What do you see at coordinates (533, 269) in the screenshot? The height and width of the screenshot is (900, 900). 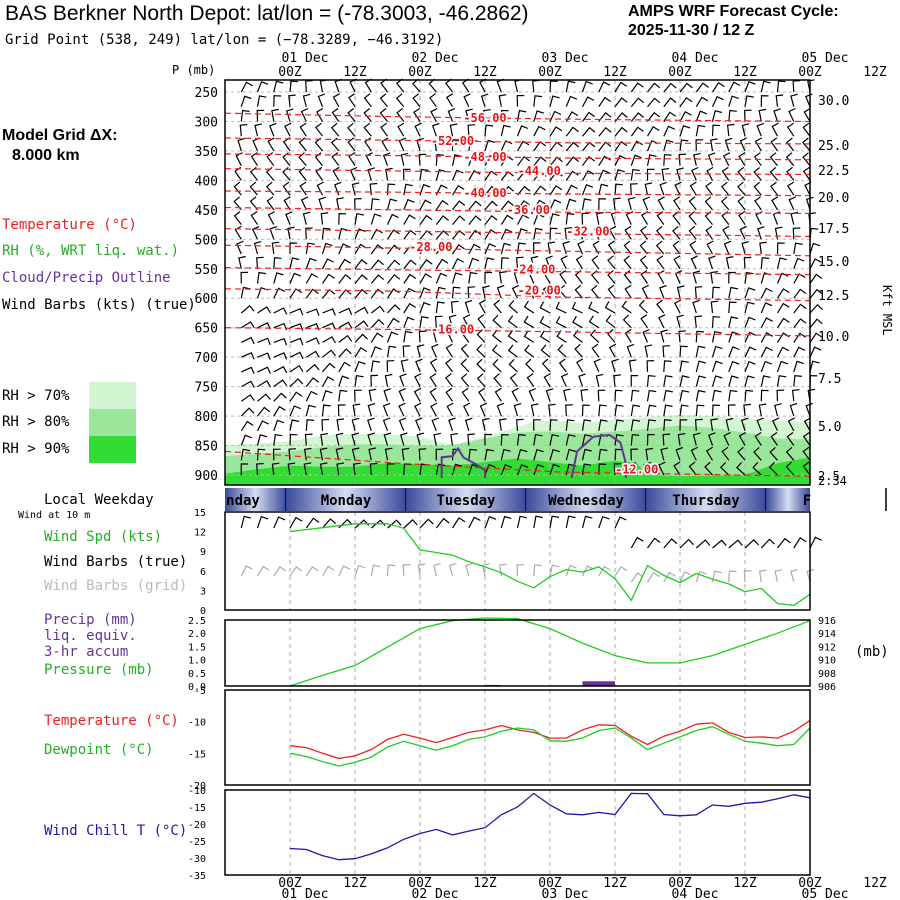 I see `temperature-contour-label: -24.00` at bounding box center [533, 269].